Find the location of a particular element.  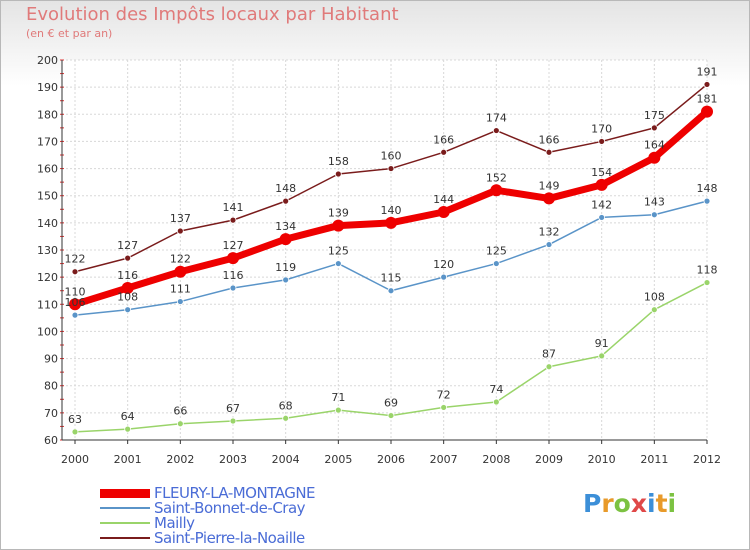

data-label: 127 is located at coordinates (233, 245).